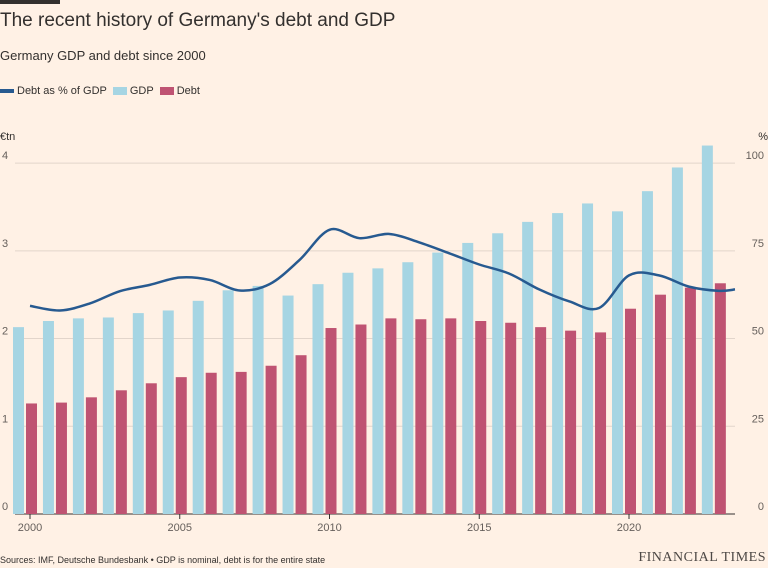 This screenshot has height=568, width=768. Describe the element at coordinates (707, 329) in the screenshot. I see `gdp-bar-2023` at that location.